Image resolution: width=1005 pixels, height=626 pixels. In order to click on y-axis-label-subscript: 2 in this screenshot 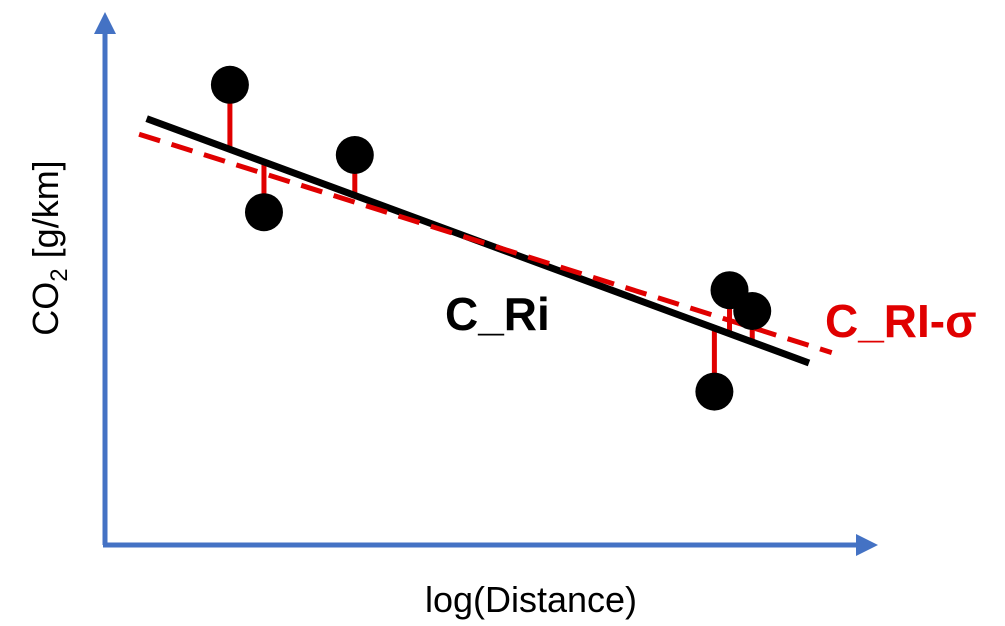, I will do `click(59, 274)`.